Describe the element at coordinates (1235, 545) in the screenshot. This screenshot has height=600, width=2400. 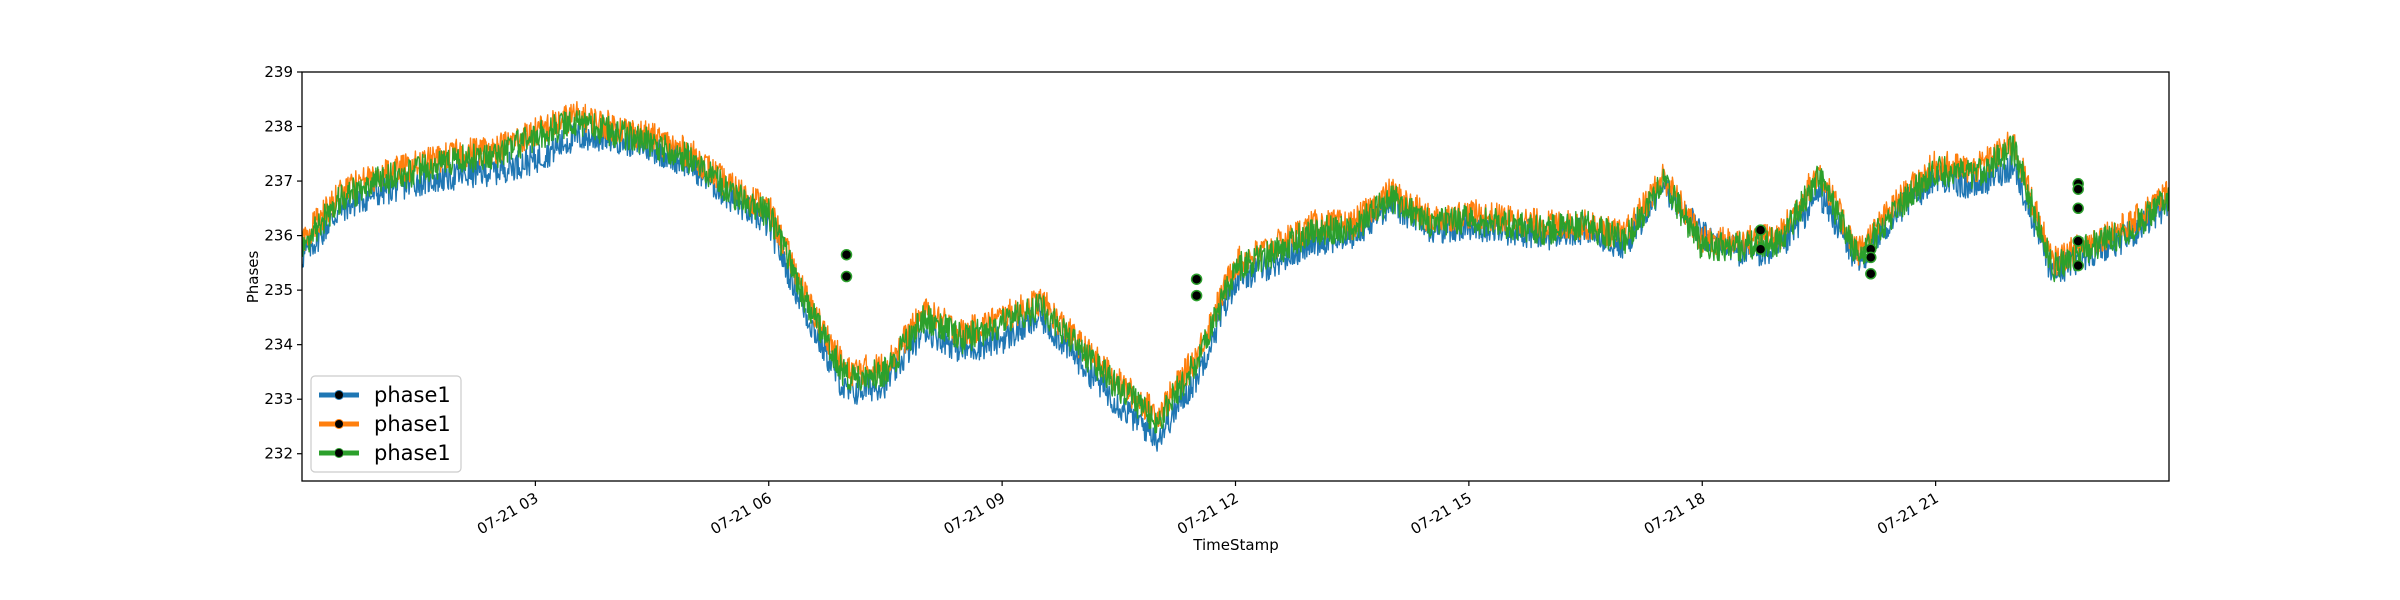
I see `x-axis-label: TimeStamp` at that location.